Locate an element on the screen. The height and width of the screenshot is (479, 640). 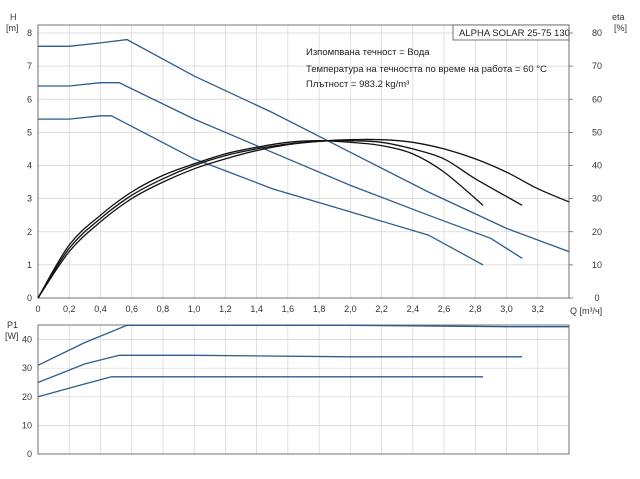
power-tick-label: 10 is located at coordinates (27, 425).